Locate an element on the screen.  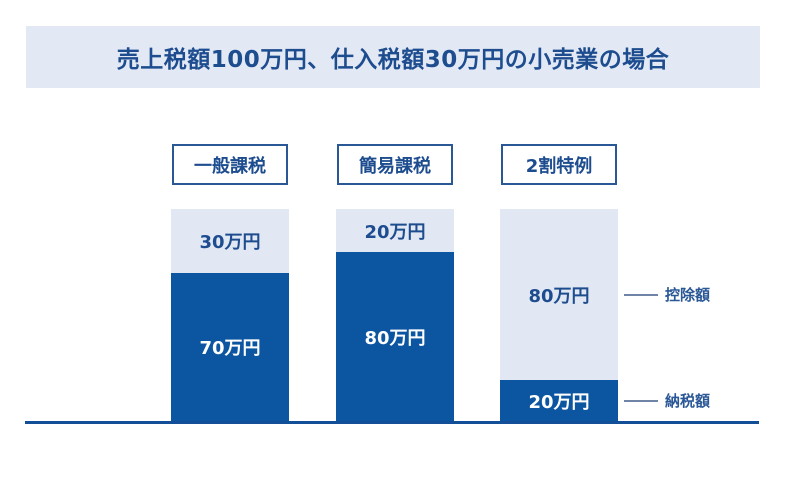
chart-title-band: 売上税額100万円、仕入税額30万円の小売業の場合 is located at coordinates (393, 57).